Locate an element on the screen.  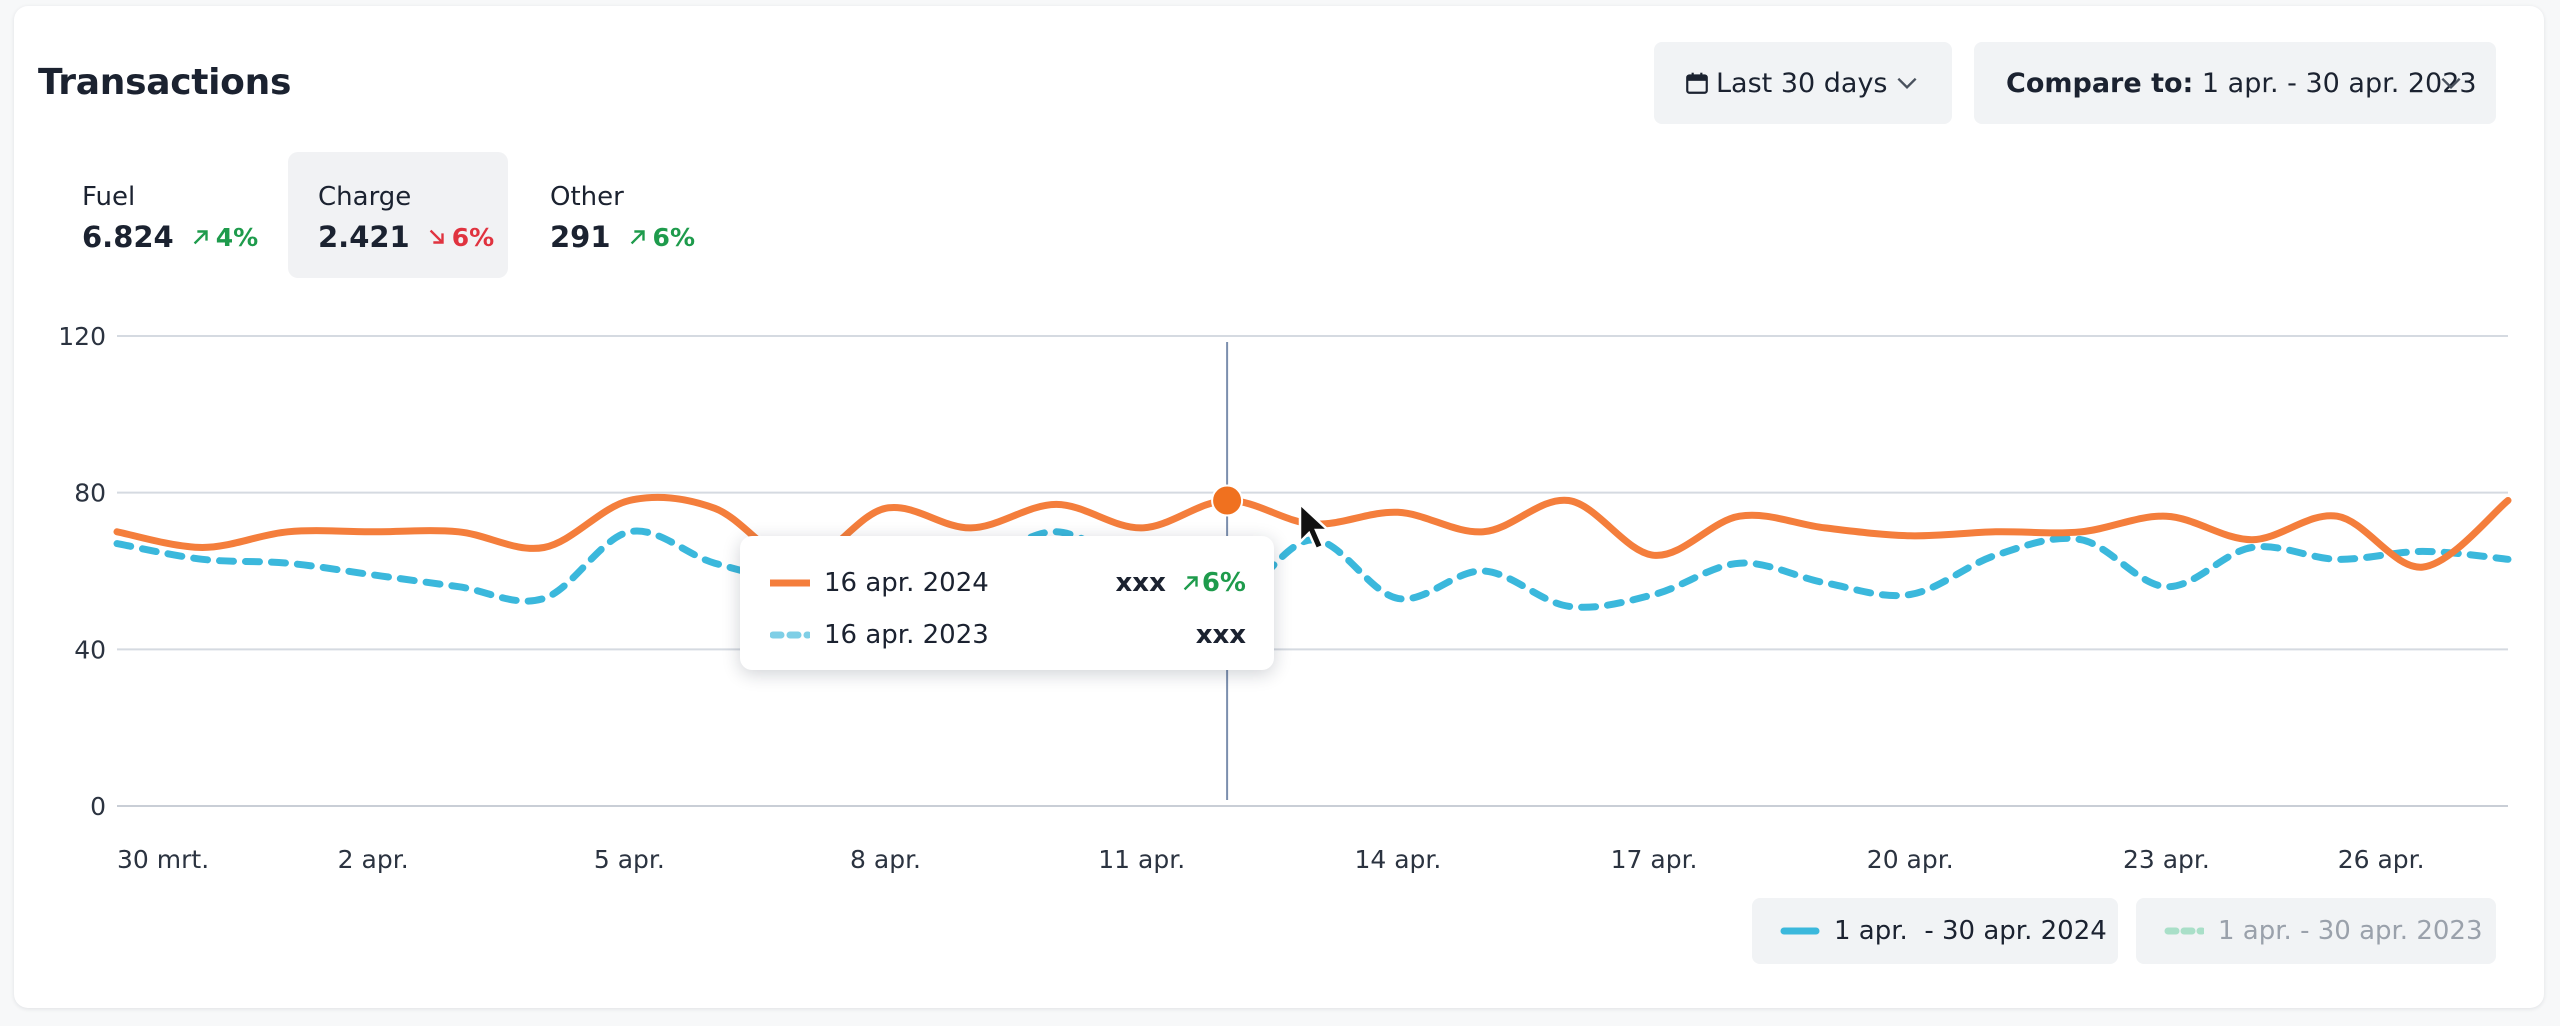
legend-current-series: 1 apr. - 30 apr. 2024 is located at coordinates (1935, 931).